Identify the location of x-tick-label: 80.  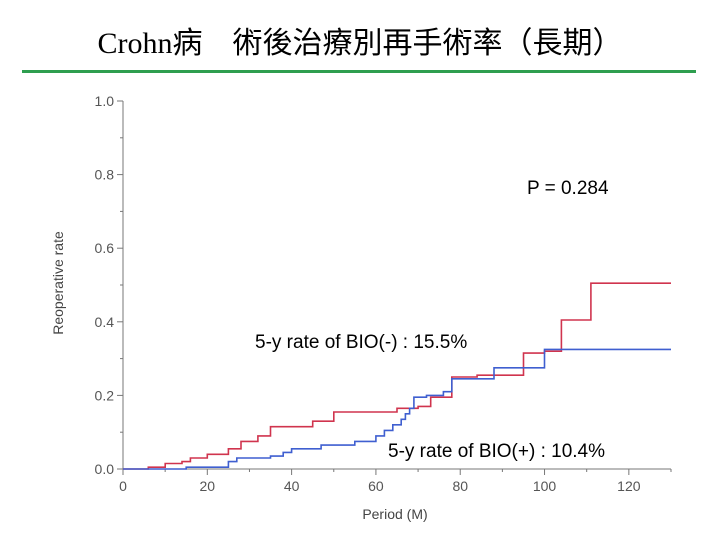
(460, 486).